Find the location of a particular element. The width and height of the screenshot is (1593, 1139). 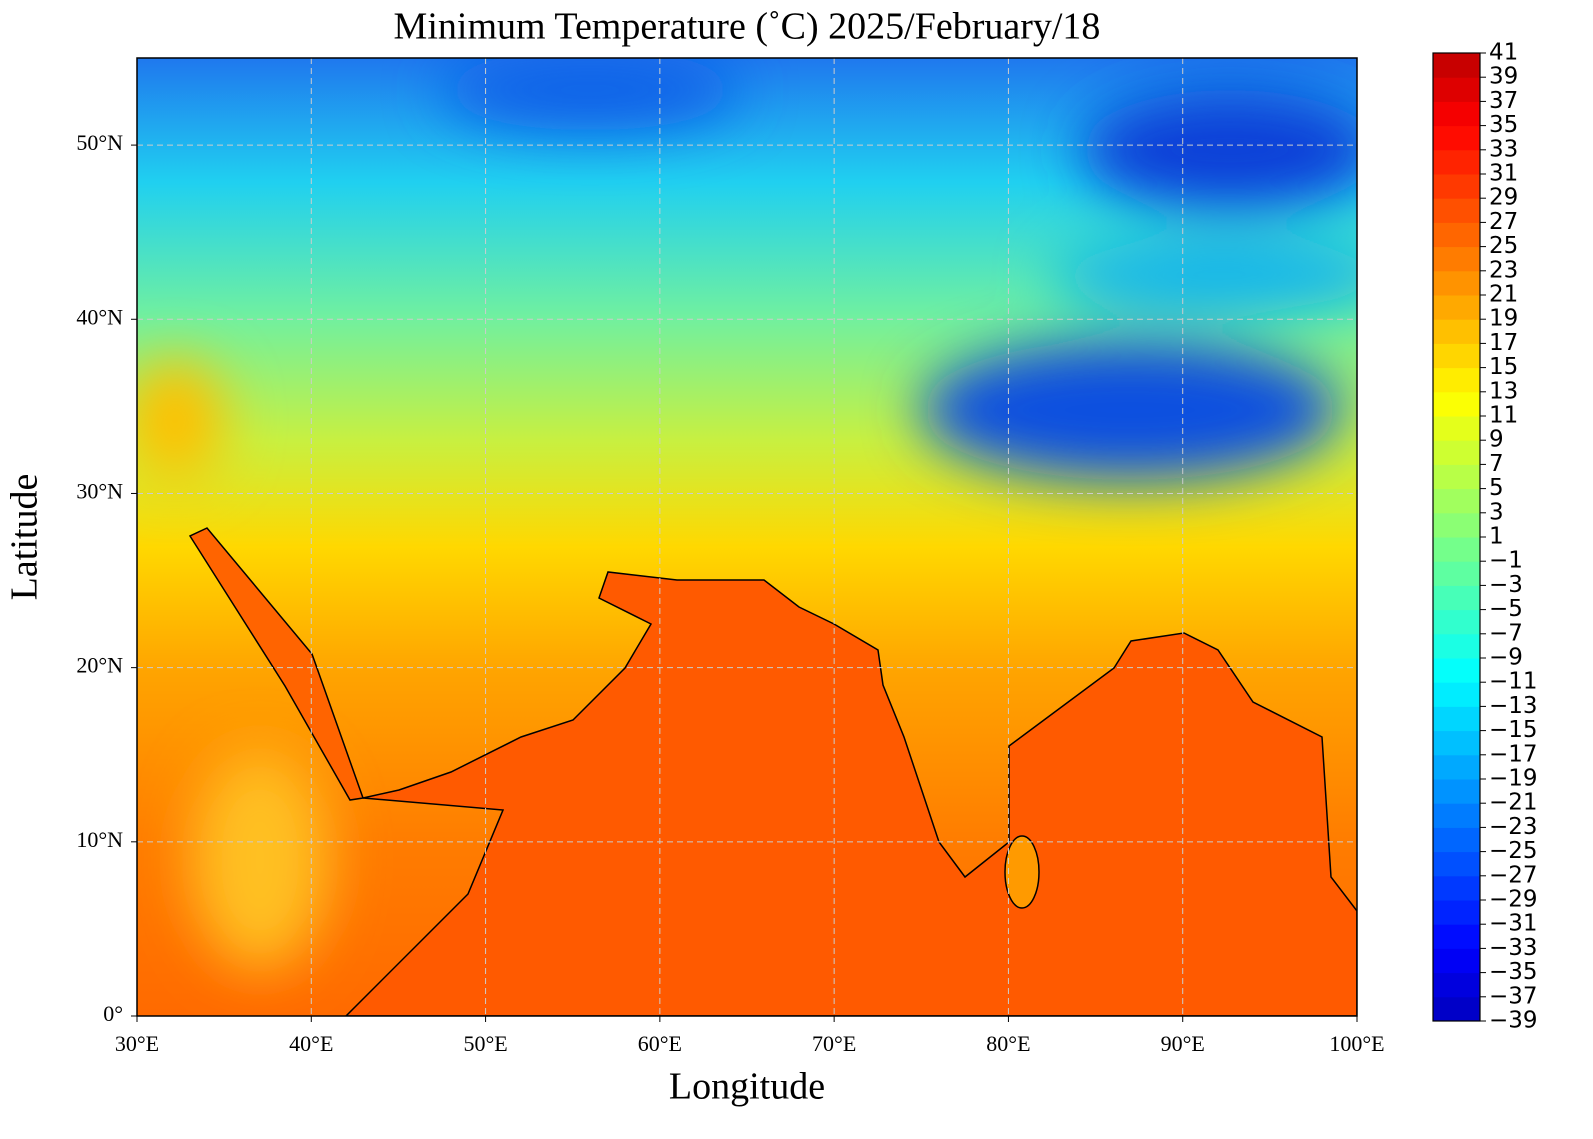

colorbar-tick-label: −17 is located at coordinates (1513, 754).